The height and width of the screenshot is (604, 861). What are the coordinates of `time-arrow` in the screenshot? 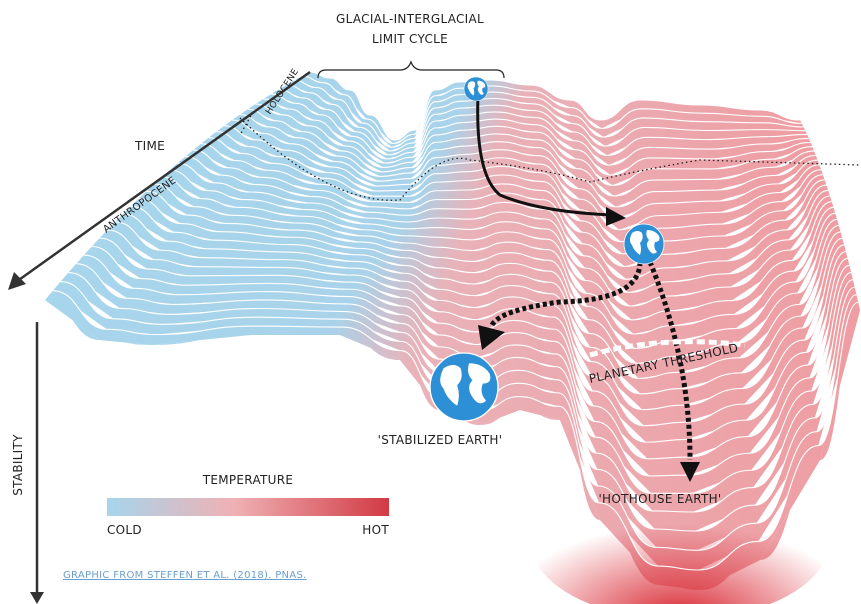 It's located at (163, 177).